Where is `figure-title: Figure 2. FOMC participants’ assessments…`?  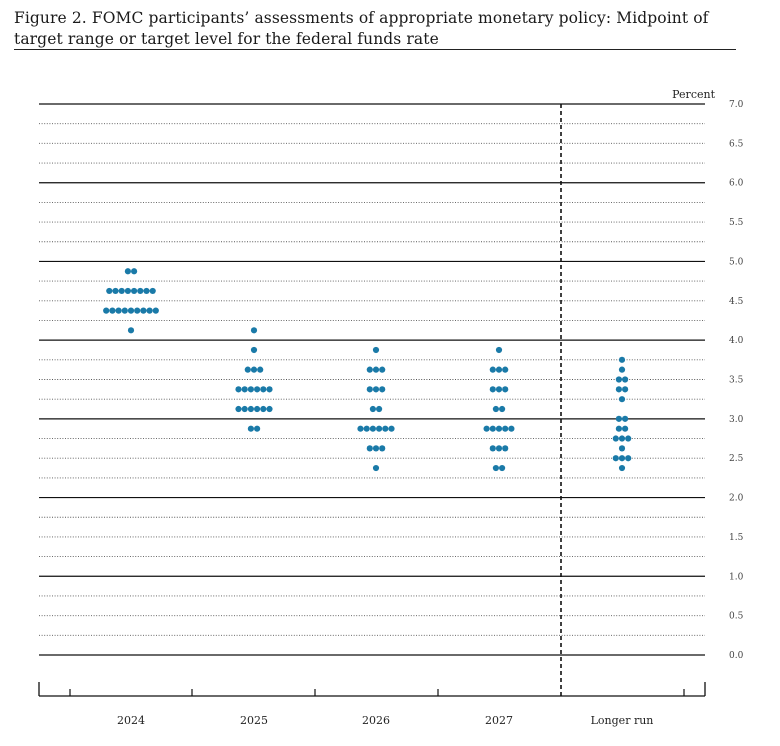 figure-title: Figure 2. FOMC participants’ assessments… is located at coordinates (361, 28).